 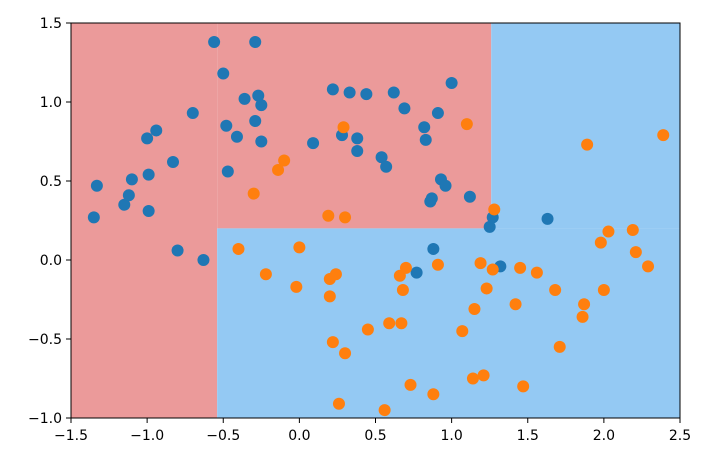 What do you see at coordinates (604, 436) in the screenshot?
I see `x-tick-label: 2.0` at bounding box center [604, 436].